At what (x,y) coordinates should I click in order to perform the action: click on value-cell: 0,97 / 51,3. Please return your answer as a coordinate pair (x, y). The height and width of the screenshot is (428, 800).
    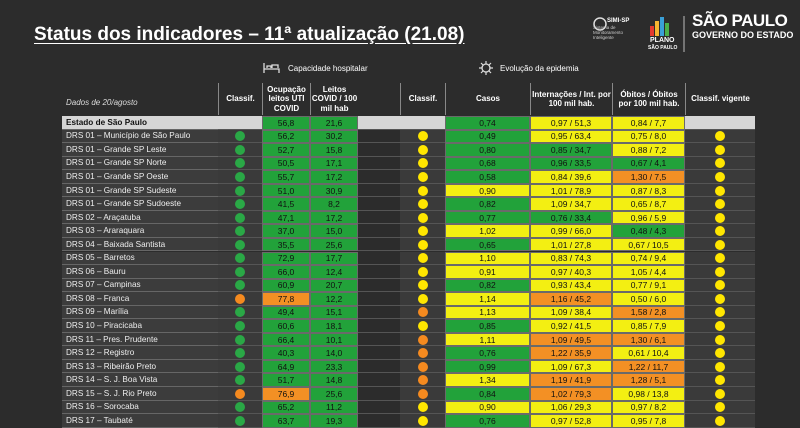
    Looking at the image, I should click on (571, 123).